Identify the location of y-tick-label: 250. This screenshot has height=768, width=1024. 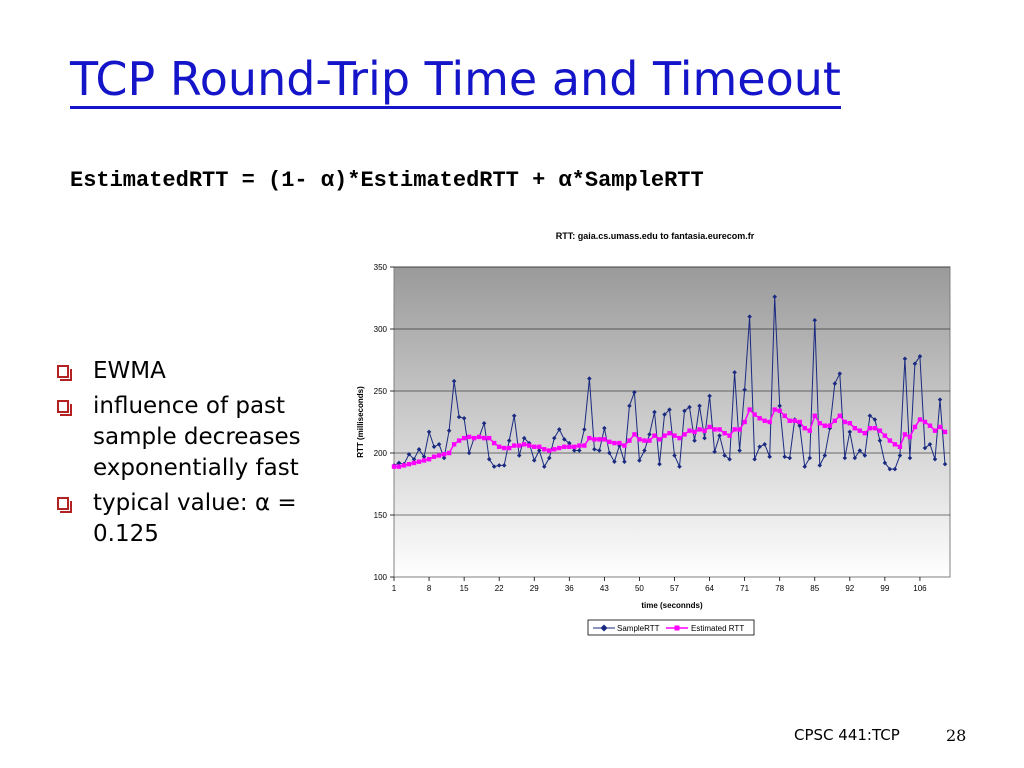
(381, 391).